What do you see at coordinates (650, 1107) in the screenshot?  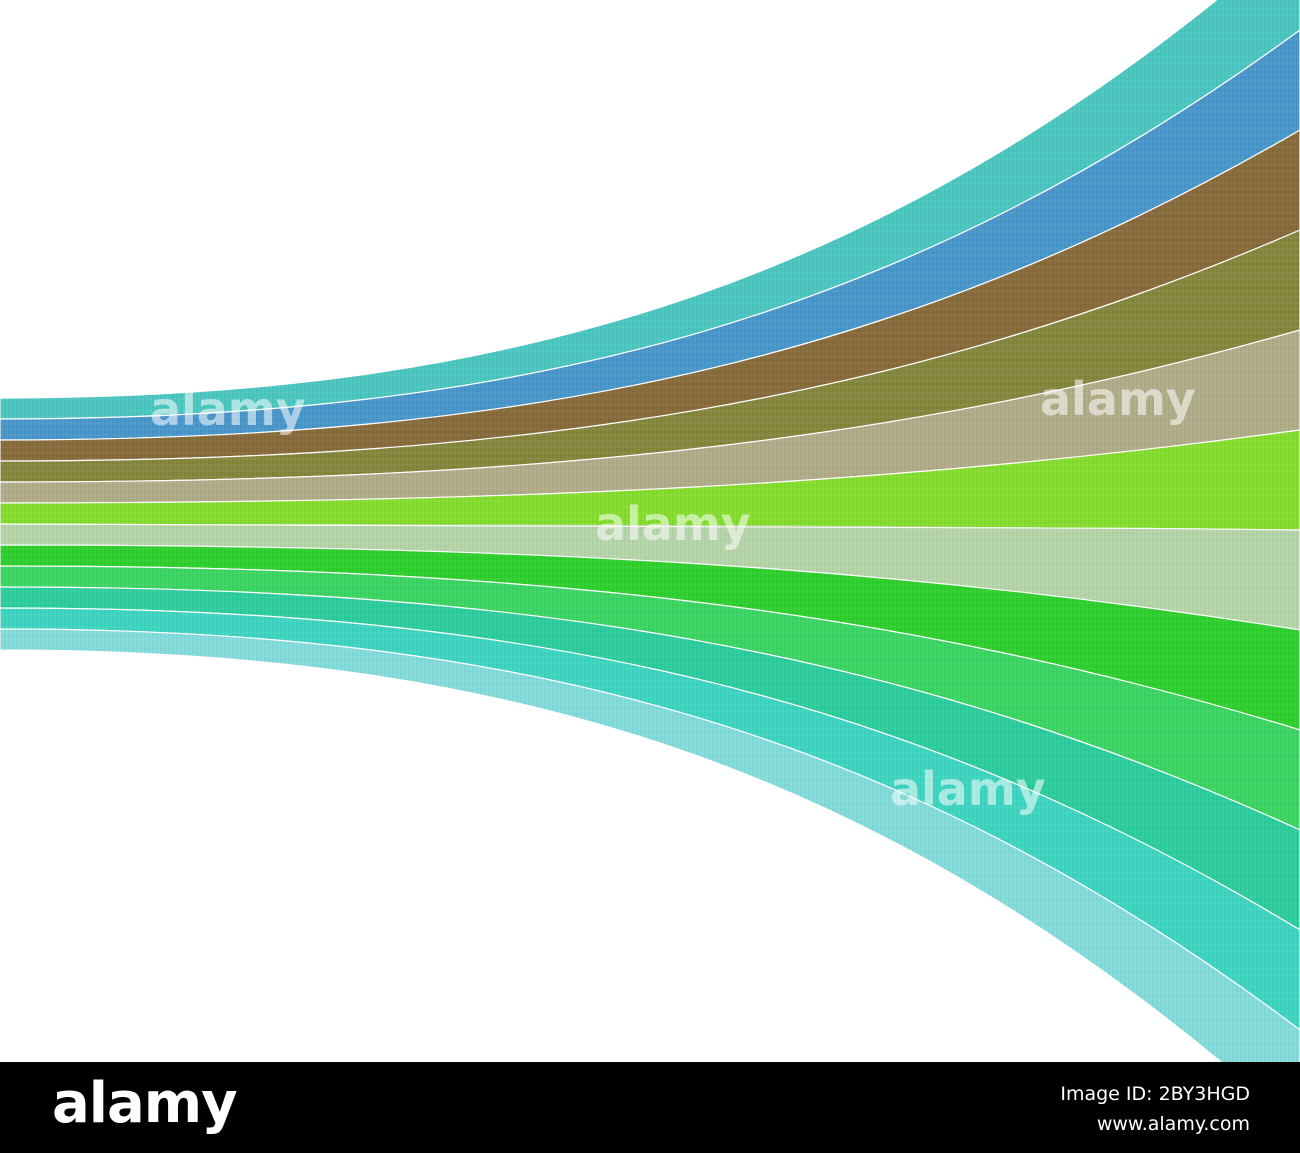 I see `footer-bar` at bounding box center [650, 1107].